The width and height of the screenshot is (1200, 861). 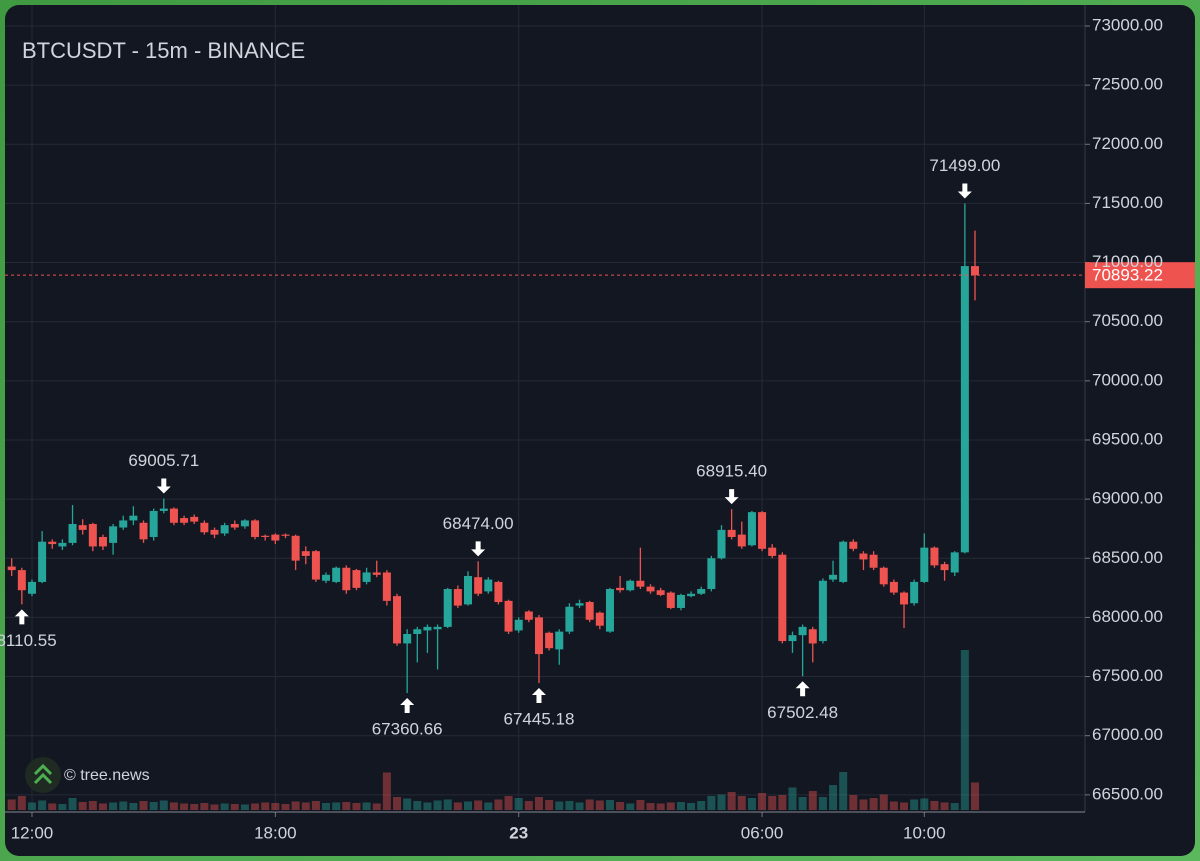 What do you see at coordinates (1127, 616) in the screenshot?
I see `y-tick-label: 68000.00` at bounding box center [1127, 616].